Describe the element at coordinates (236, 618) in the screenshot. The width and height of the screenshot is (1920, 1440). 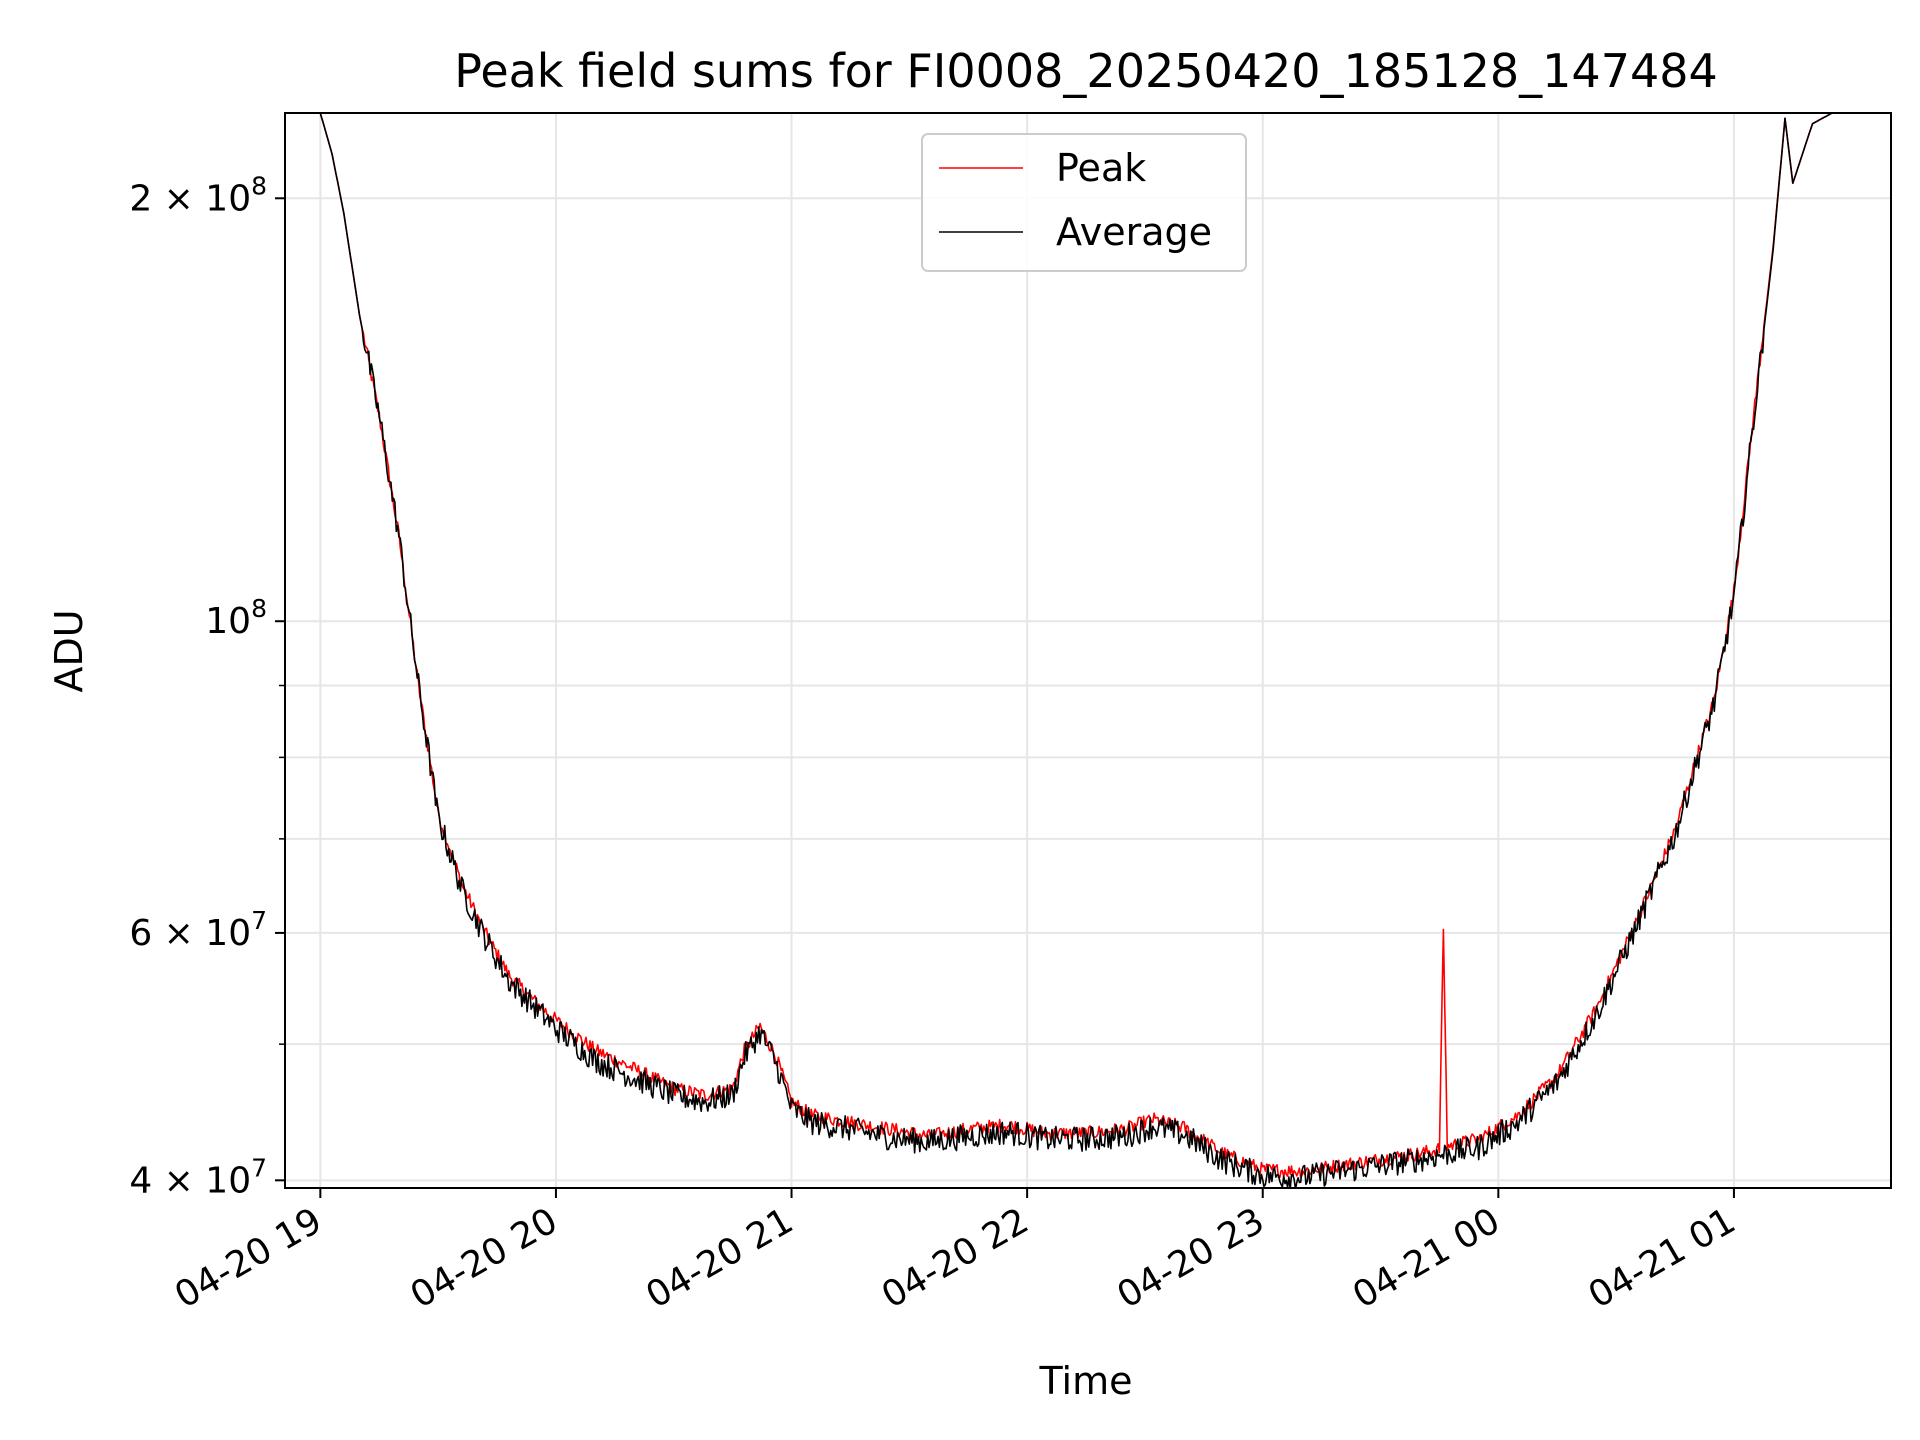
I see `y-tick-label: 108` at that location.